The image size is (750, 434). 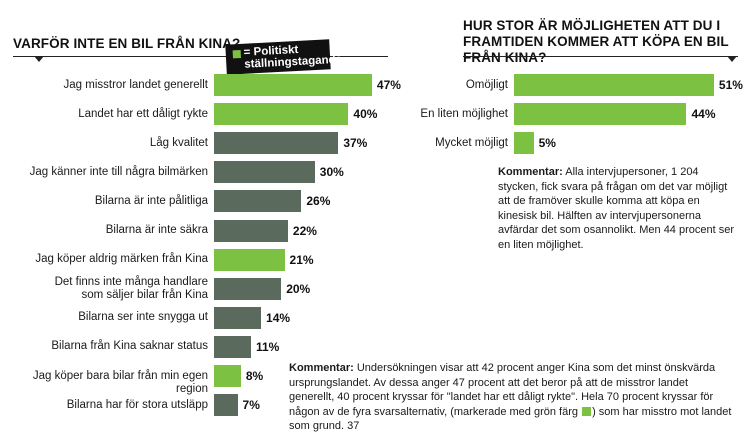 What do you see at coordinates (321, 368) in the screenshot?
I see `bottom-comment-label: Kommentar:` at bounding box center [321, 368].